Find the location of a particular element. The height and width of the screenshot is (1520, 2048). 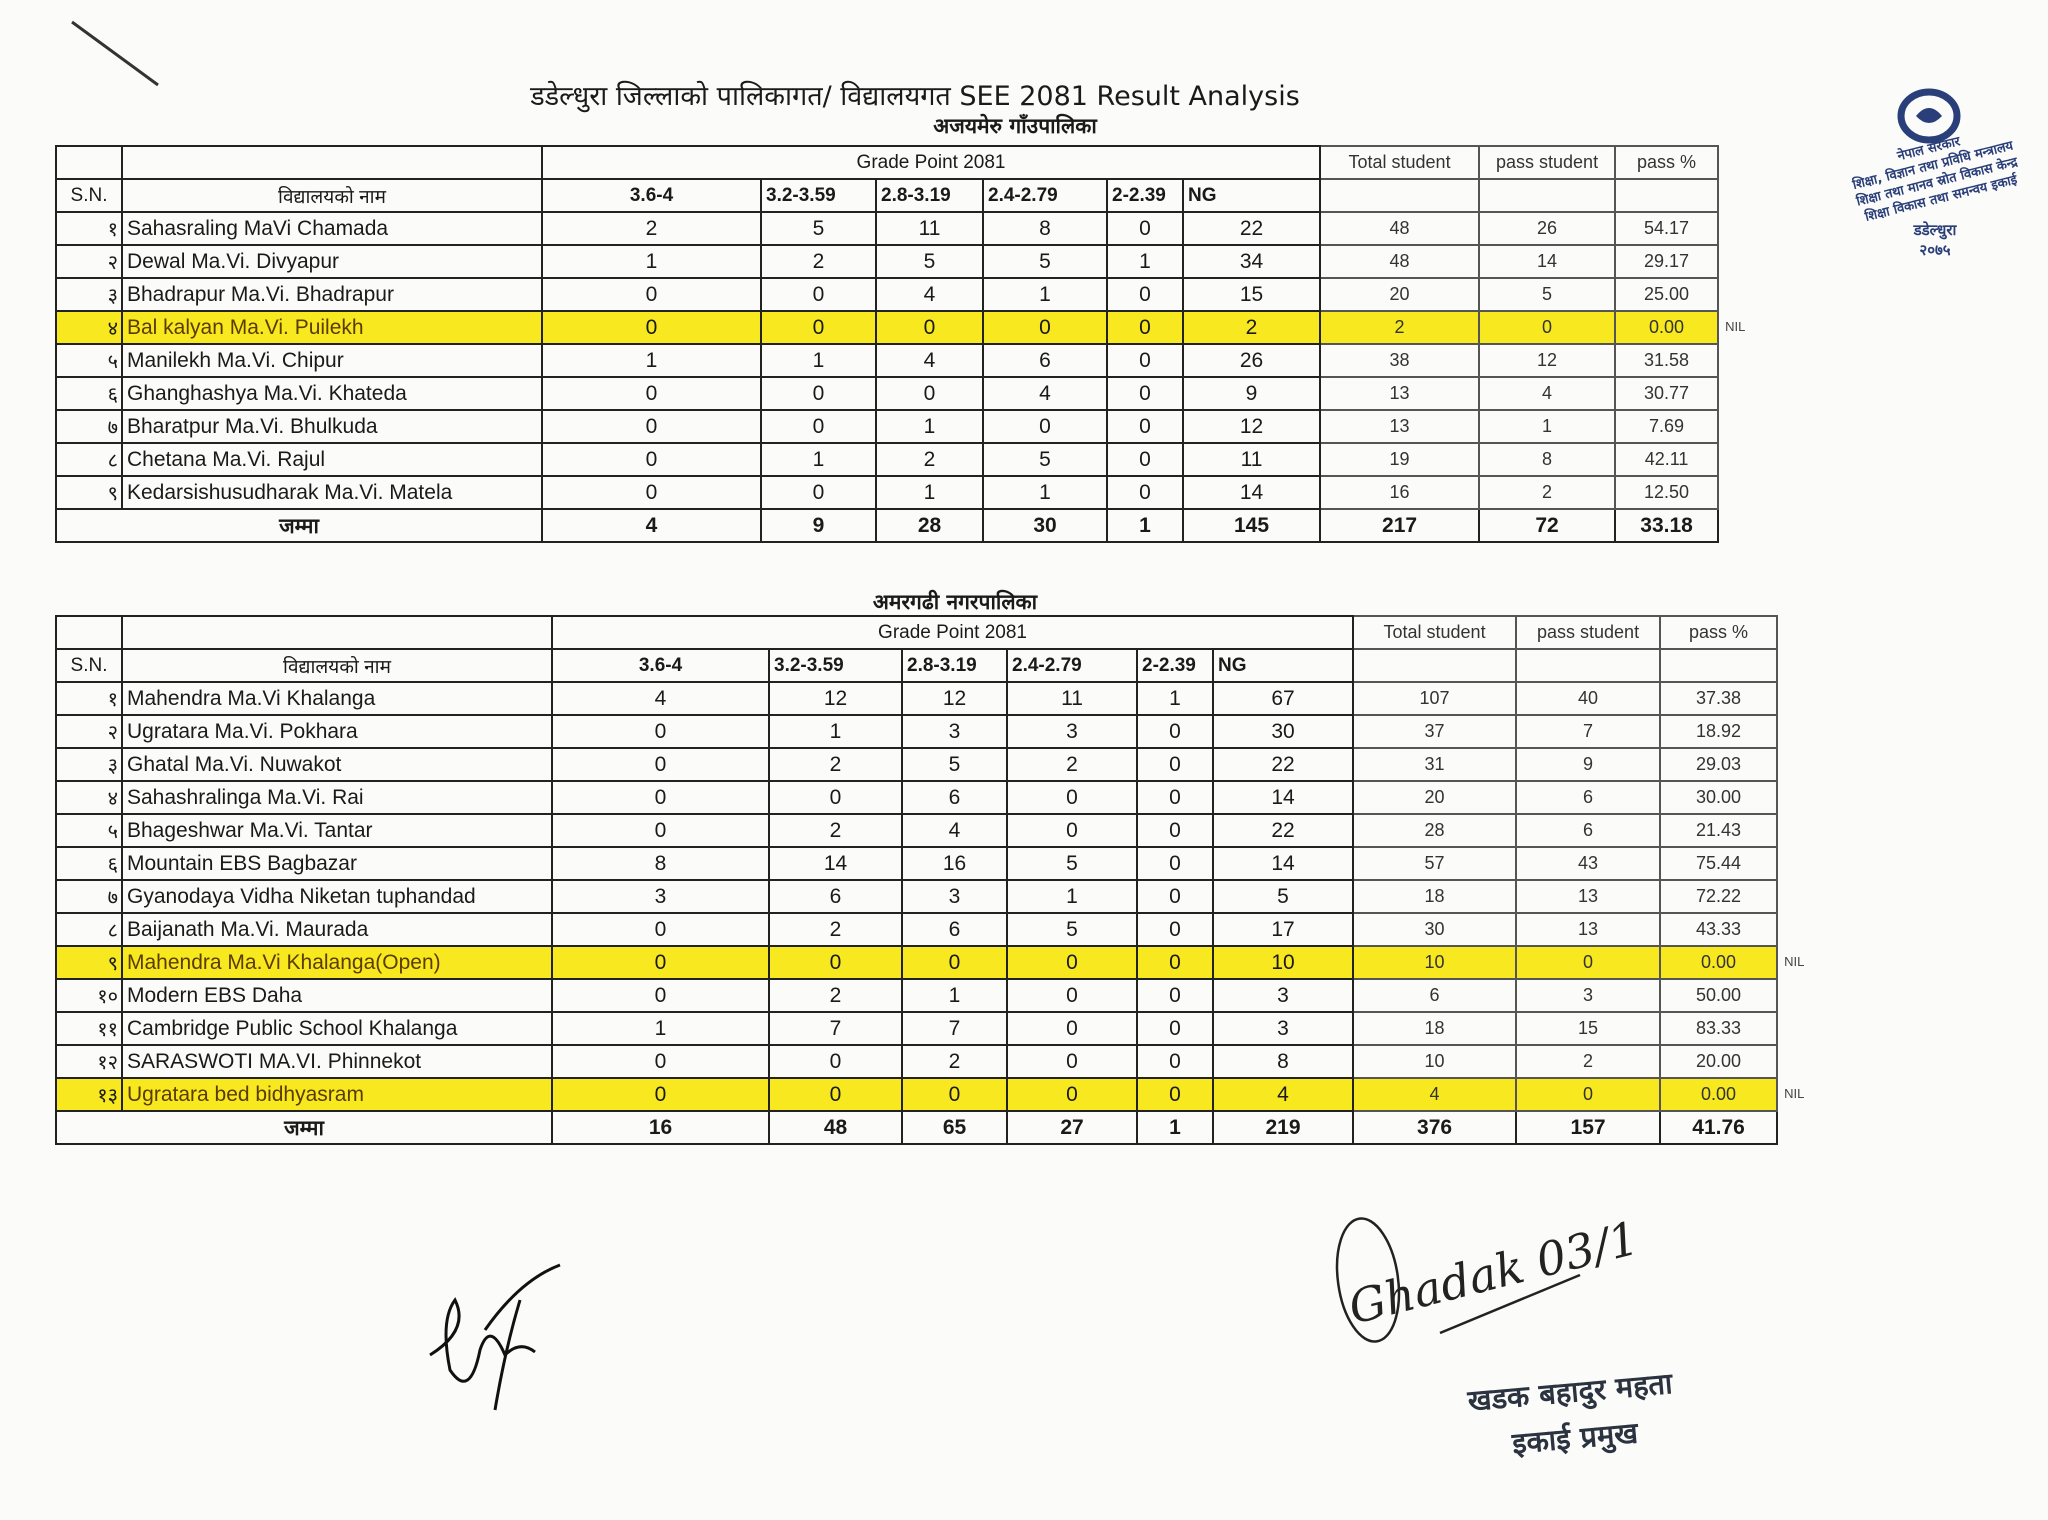

grade-range-header: 3.2-3.59 is located at coordinates (818, 195).